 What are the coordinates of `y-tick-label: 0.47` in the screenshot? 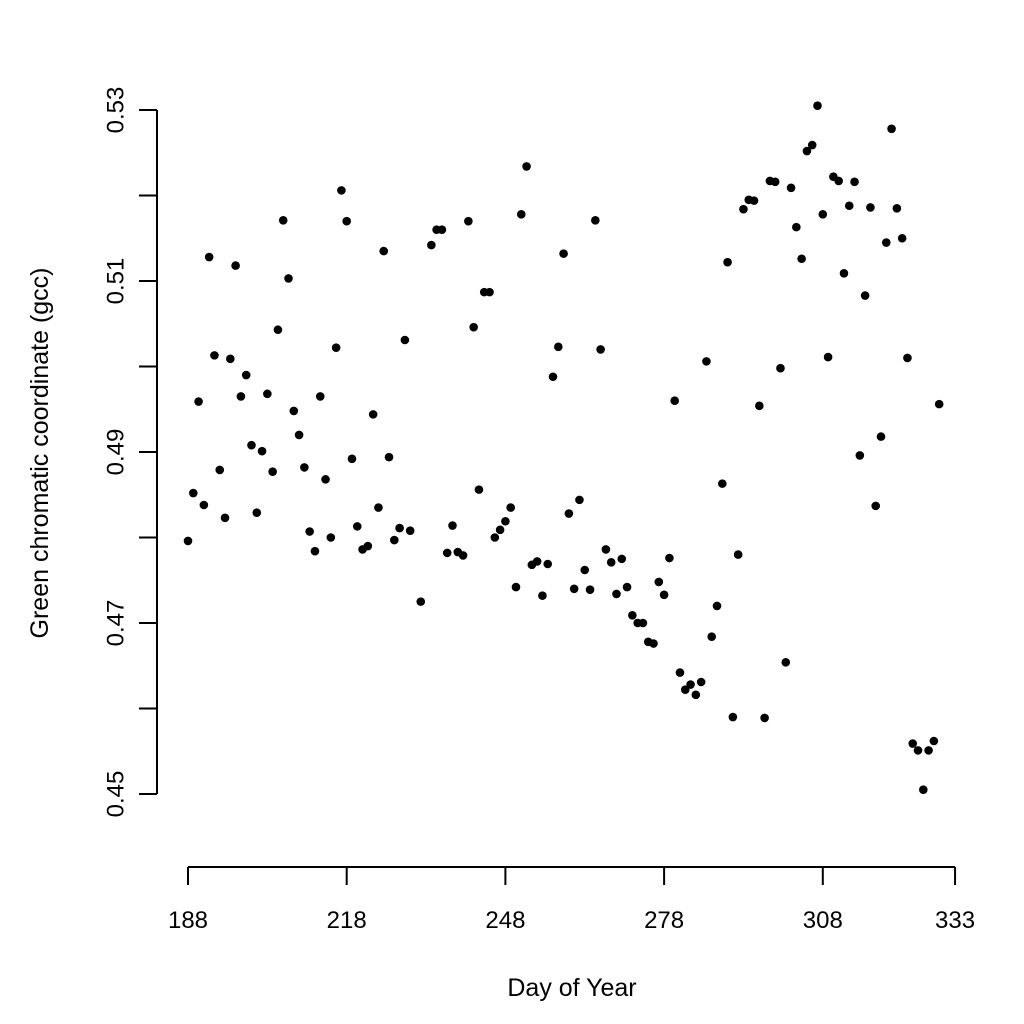 It's located at (116, 623).